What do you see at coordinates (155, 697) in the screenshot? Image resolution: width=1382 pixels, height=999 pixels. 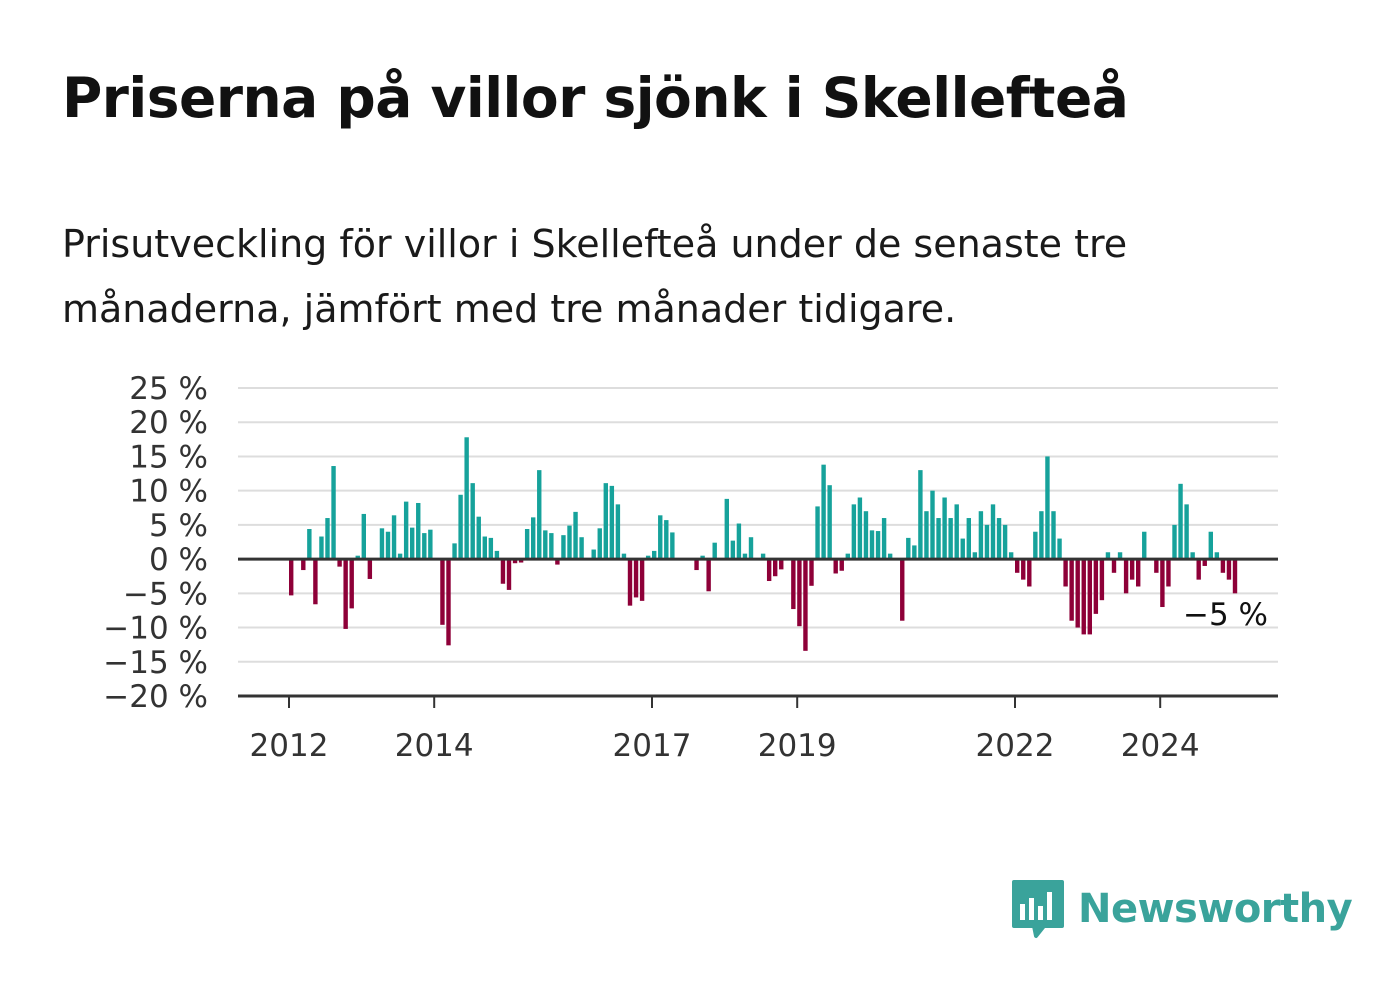 I see `y-tick-label: −20 %` at bounding box center [155, 697].